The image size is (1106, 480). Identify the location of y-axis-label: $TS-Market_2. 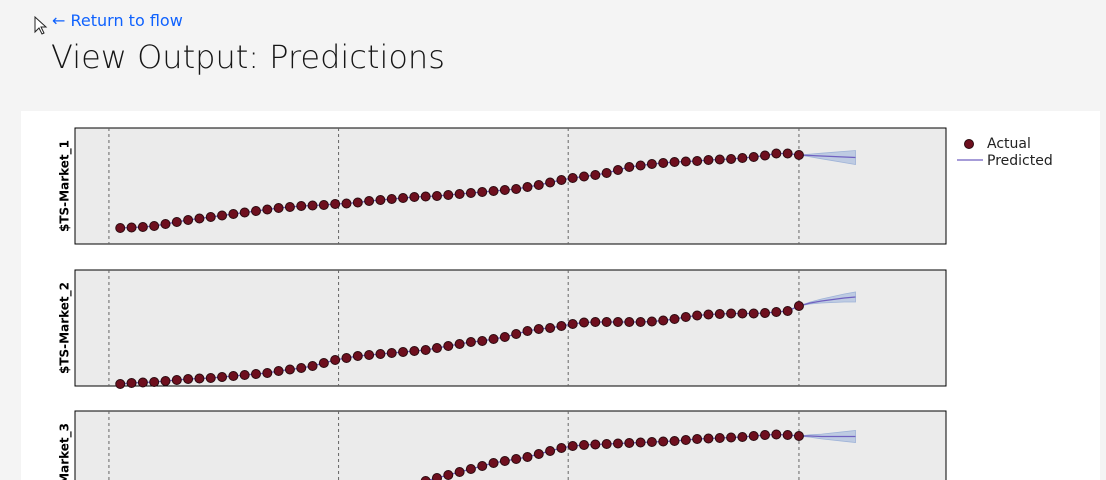
(65, 328).